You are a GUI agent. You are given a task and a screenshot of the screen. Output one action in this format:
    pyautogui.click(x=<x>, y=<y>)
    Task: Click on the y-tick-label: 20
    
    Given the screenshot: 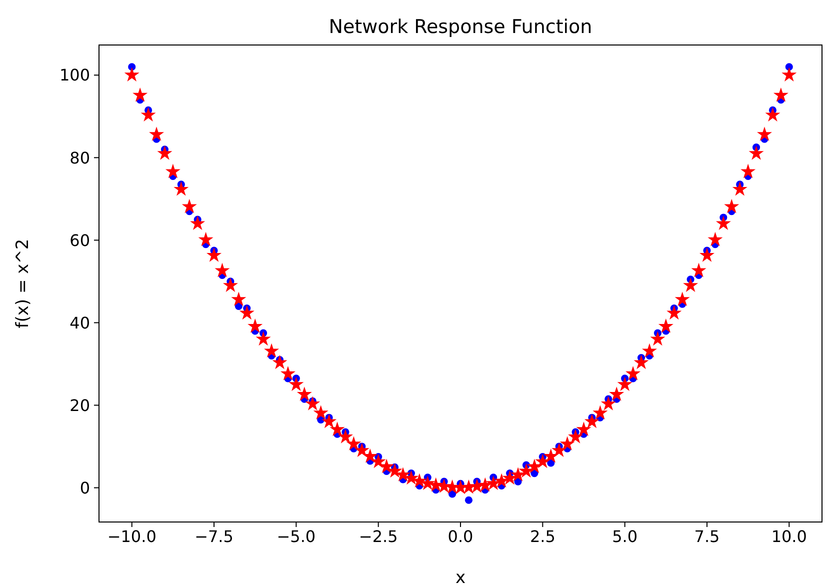 What is the action you would take?
    pyautogui.click(x=80, y=405)
    